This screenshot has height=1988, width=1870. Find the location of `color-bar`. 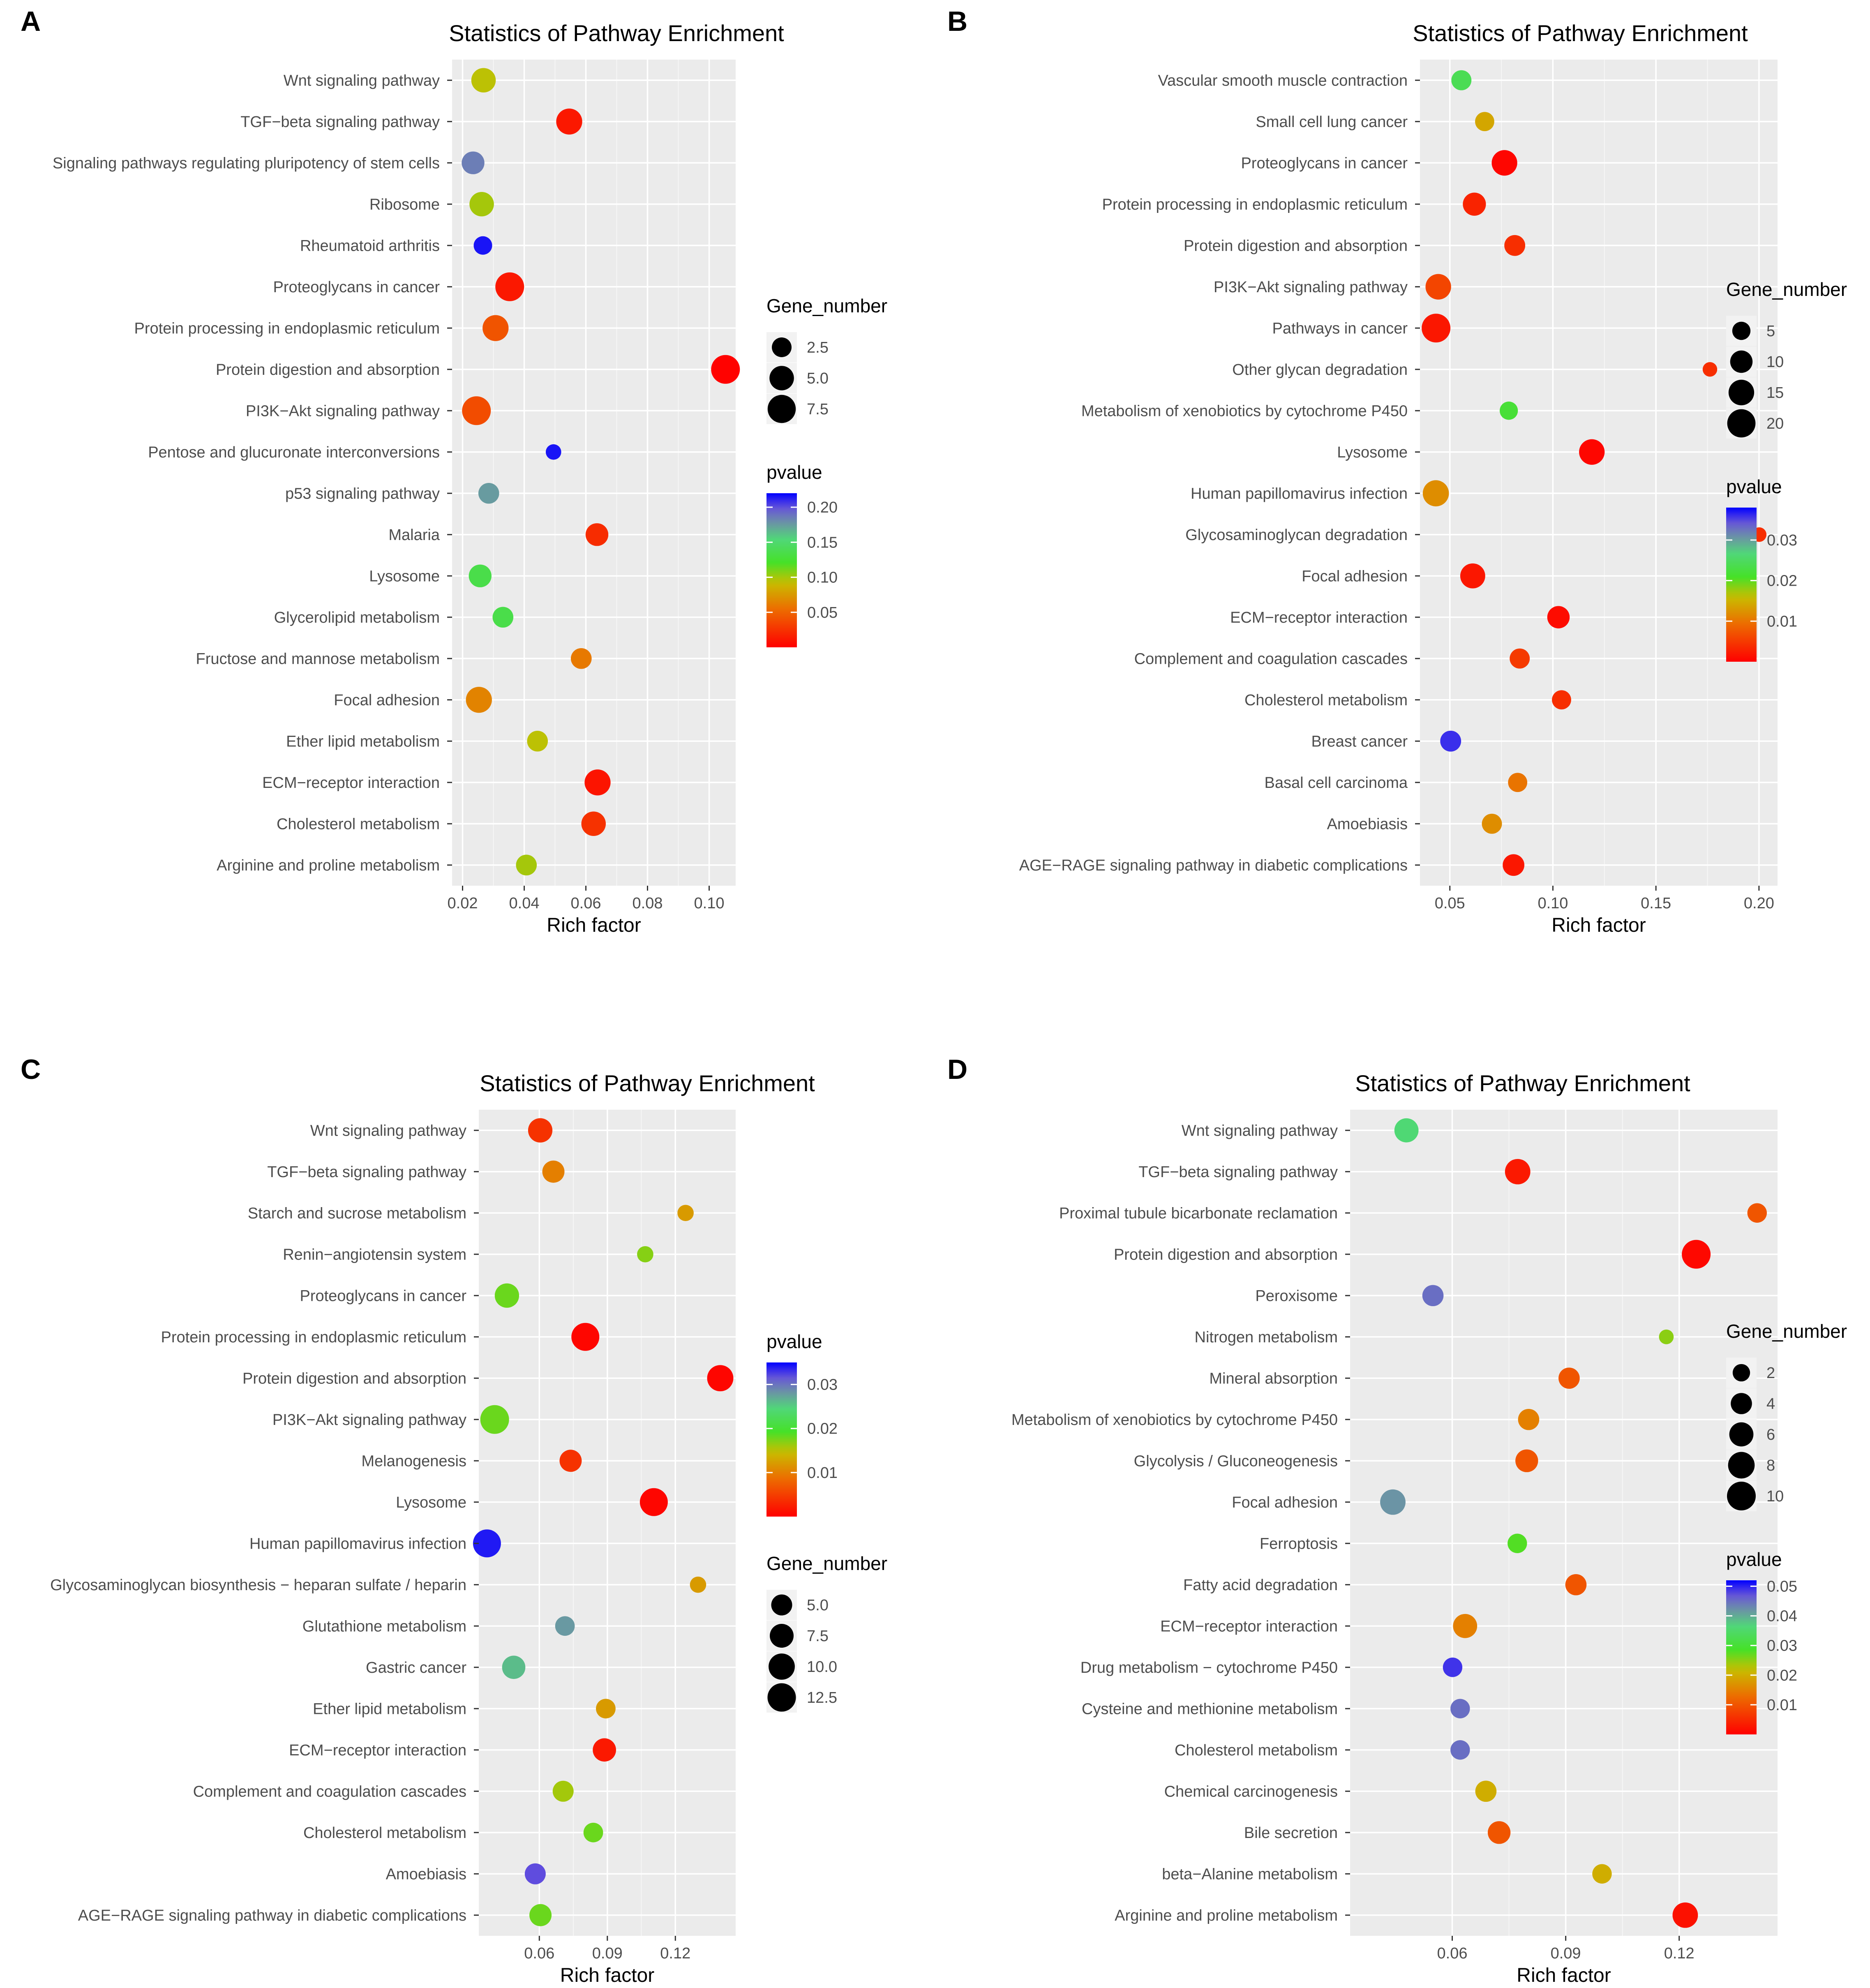

color-bar is located at coordinates (1741, 1657).